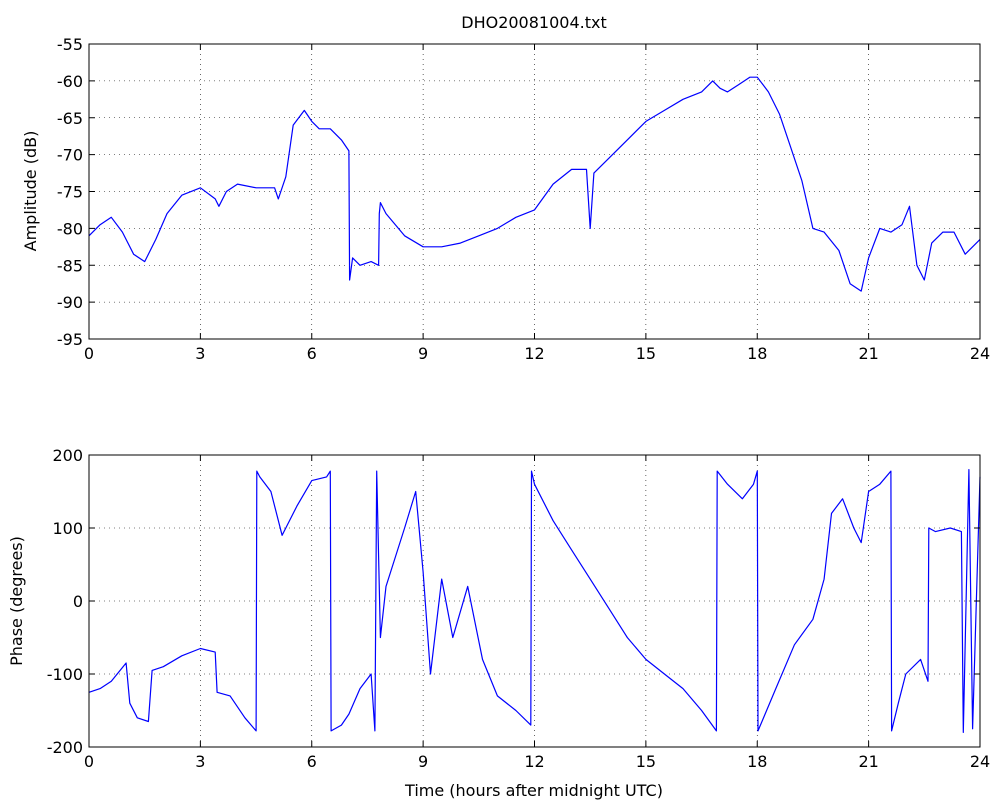 The height and width of the screenshot is (806, 998). Describe the element at coordinates (533, 790) in the screenshot. I see `time-x-axis-label: Time (hours after midnight UTC)` at that location.